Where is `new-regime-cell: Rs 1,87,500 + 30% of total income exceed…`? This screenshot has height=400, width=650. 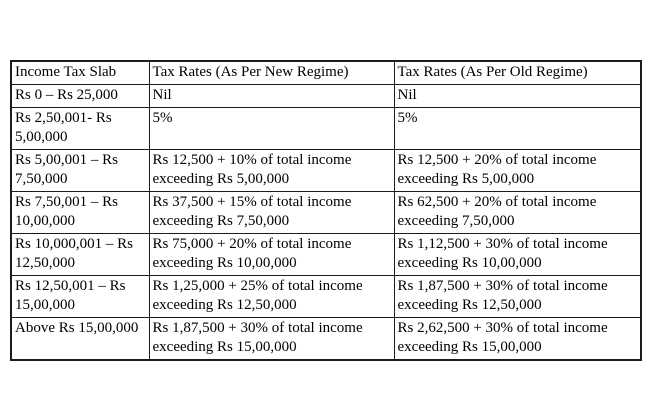
new-regime-cell: Rs 1,87,500 + 30% of total income exceed… is located at coordinates (271, 339).